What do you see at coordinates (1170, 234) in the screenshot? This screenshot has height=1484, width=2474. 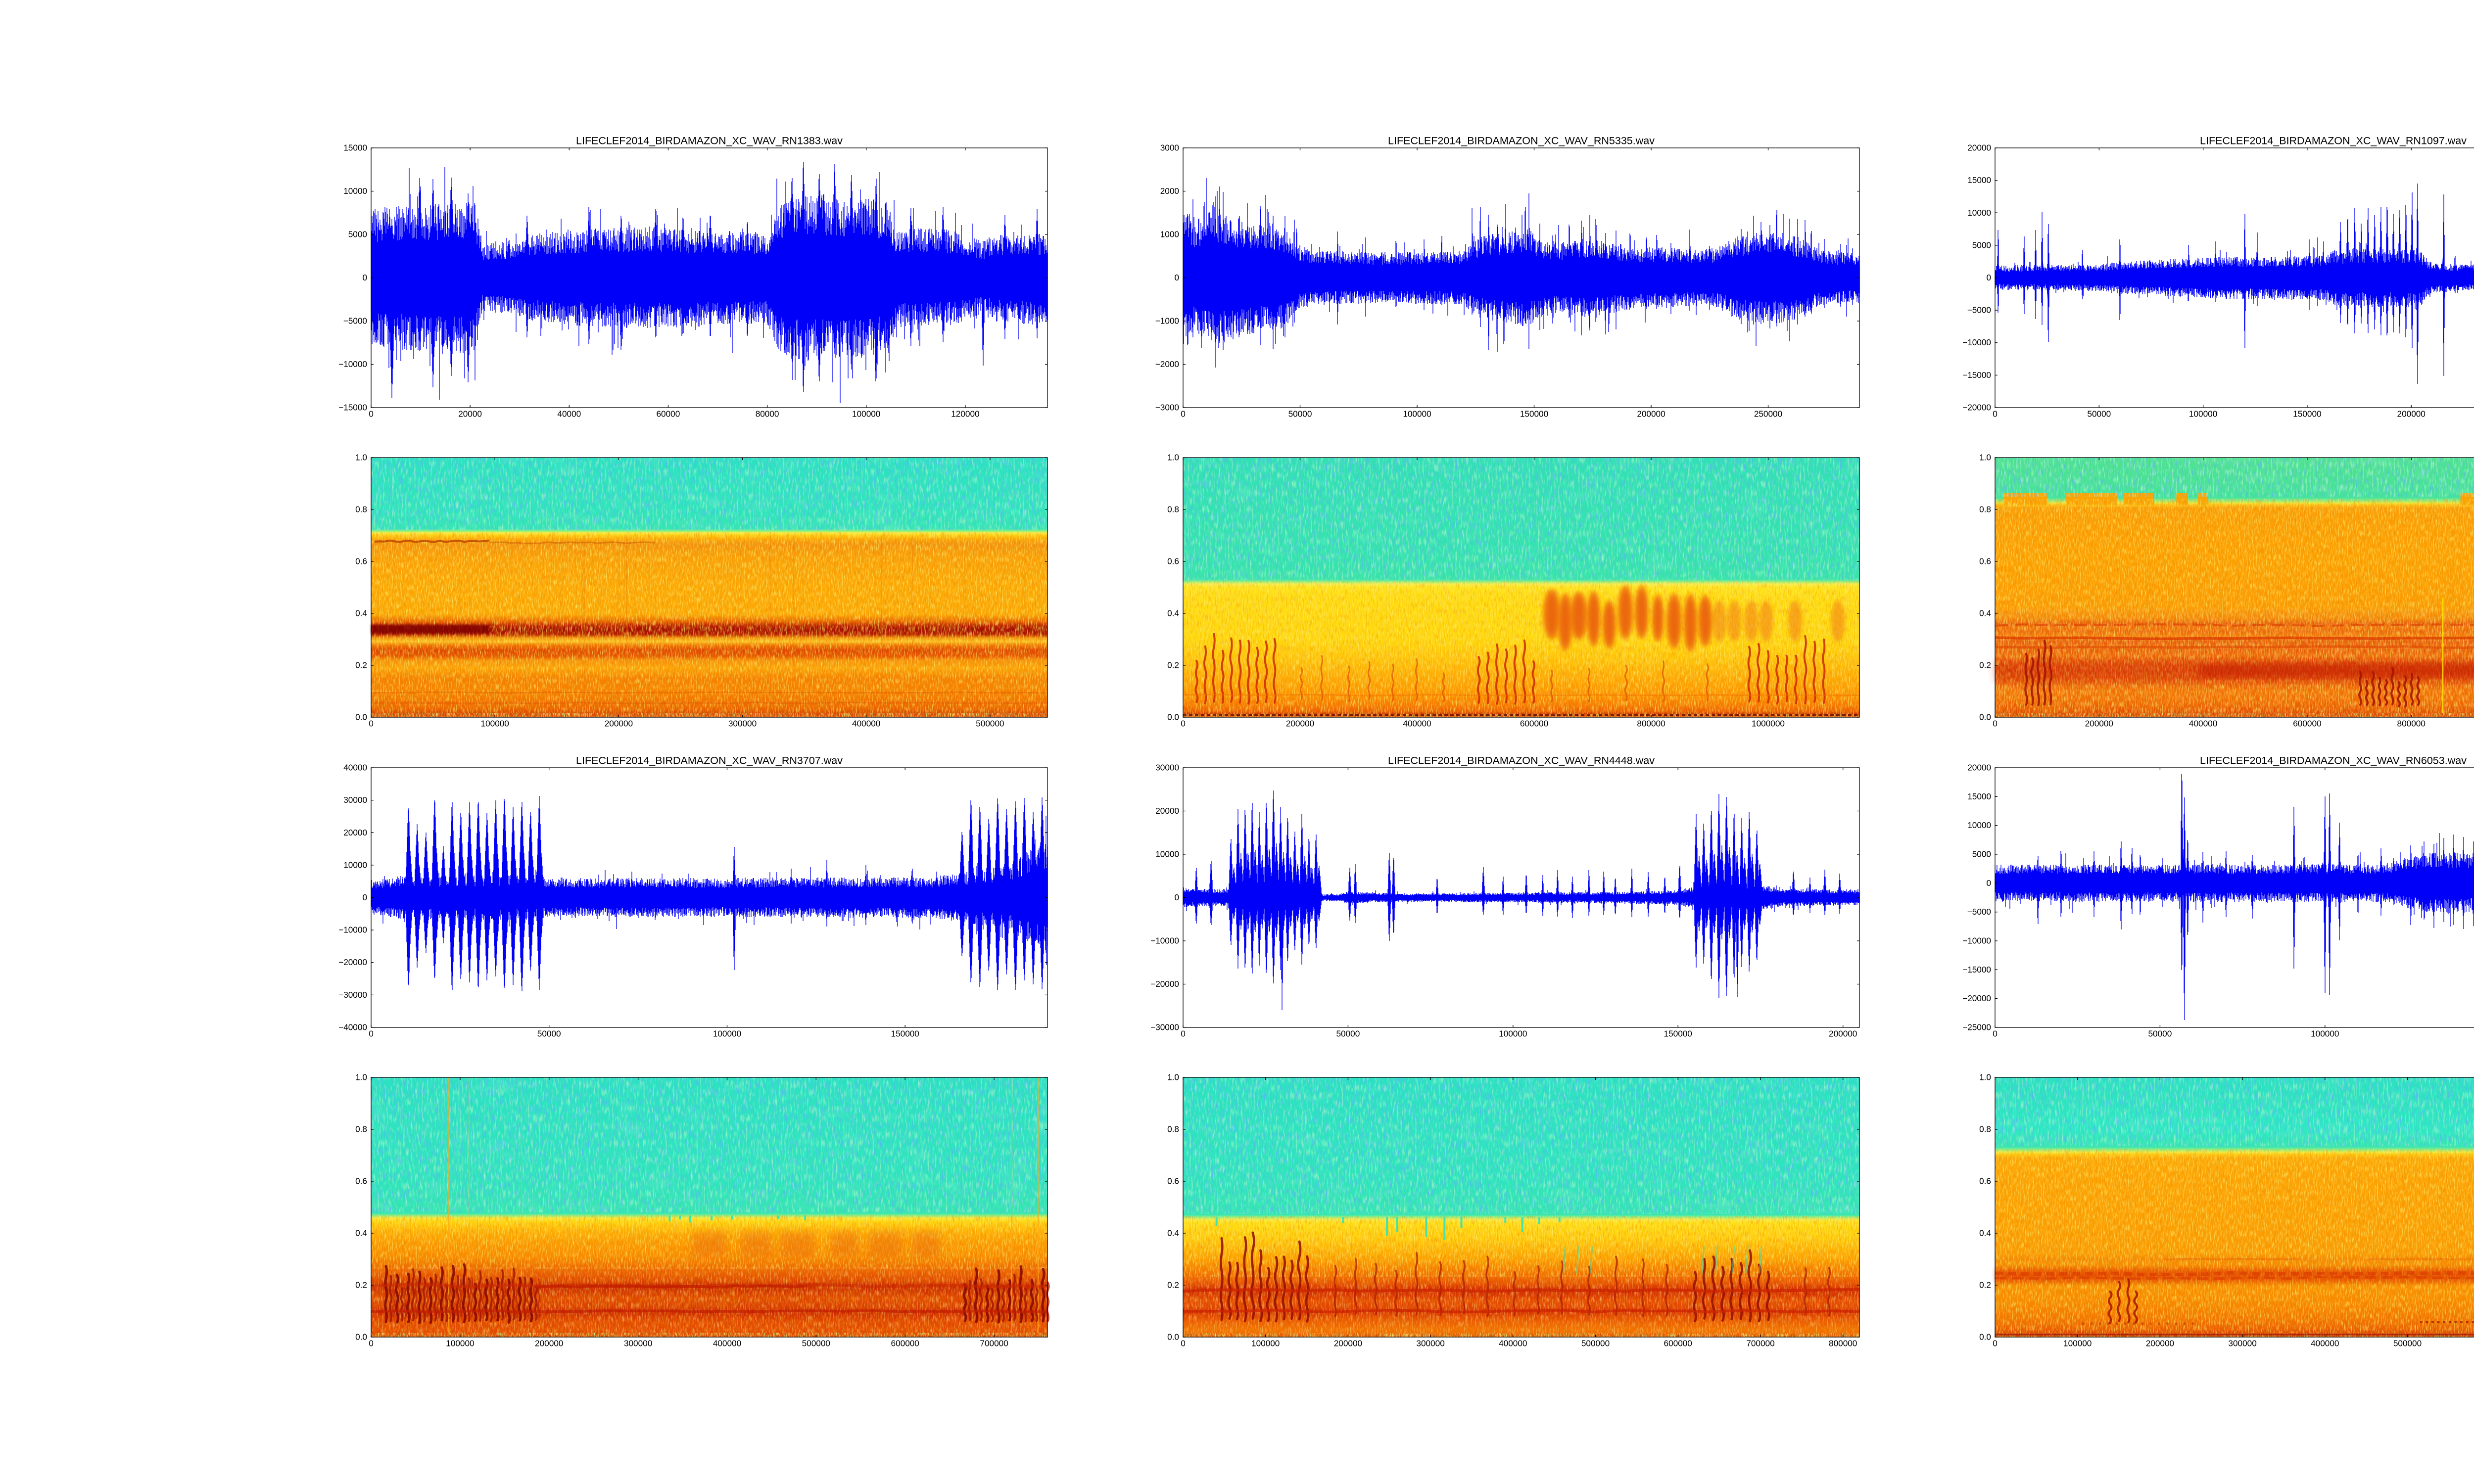 I see `svg-text: 1000` at bounding box center [1170, 234].